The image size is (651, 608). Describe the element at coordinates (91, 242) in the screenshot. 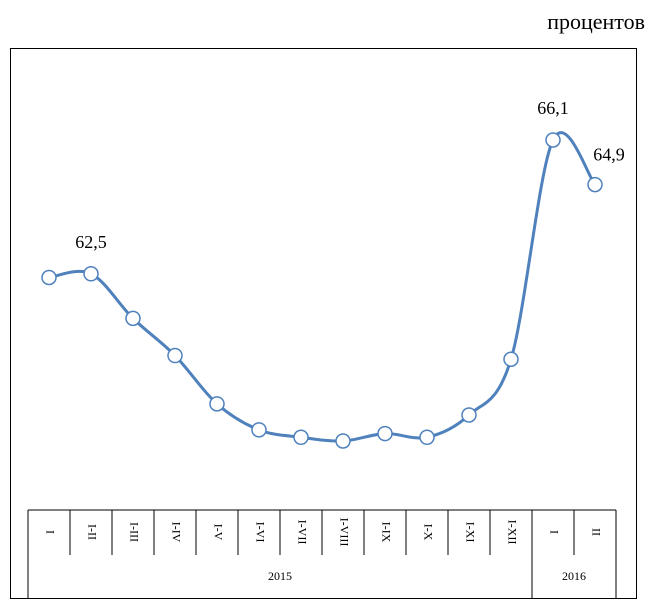

I see `data-label: 62,5` at that location.